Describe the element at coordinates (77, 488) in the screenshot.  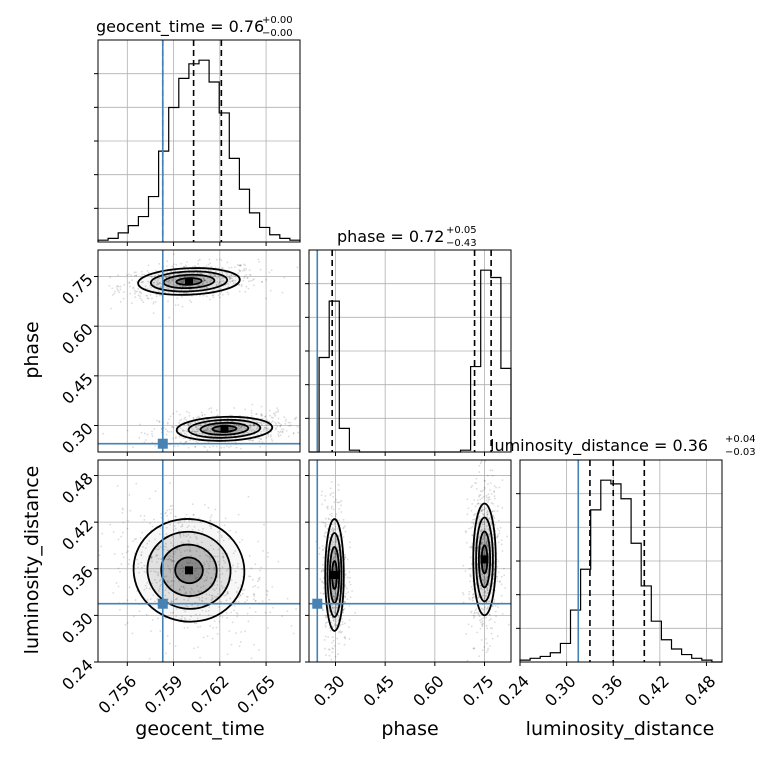
I see `ytick-label-luminosity_distance: 0.48` at that location.